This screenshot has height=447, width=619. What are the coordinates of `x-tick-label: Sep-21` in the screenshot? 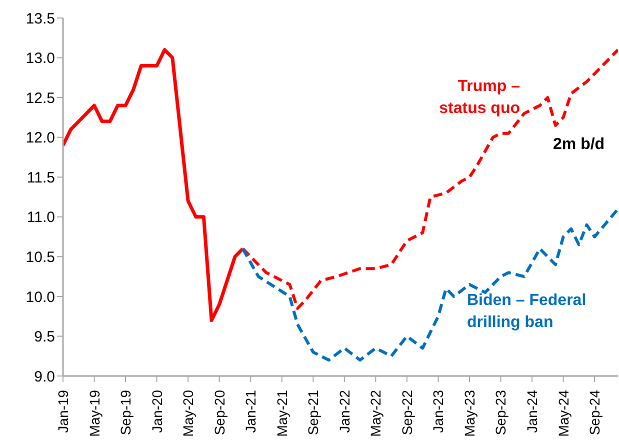 It's located at (313, 413).